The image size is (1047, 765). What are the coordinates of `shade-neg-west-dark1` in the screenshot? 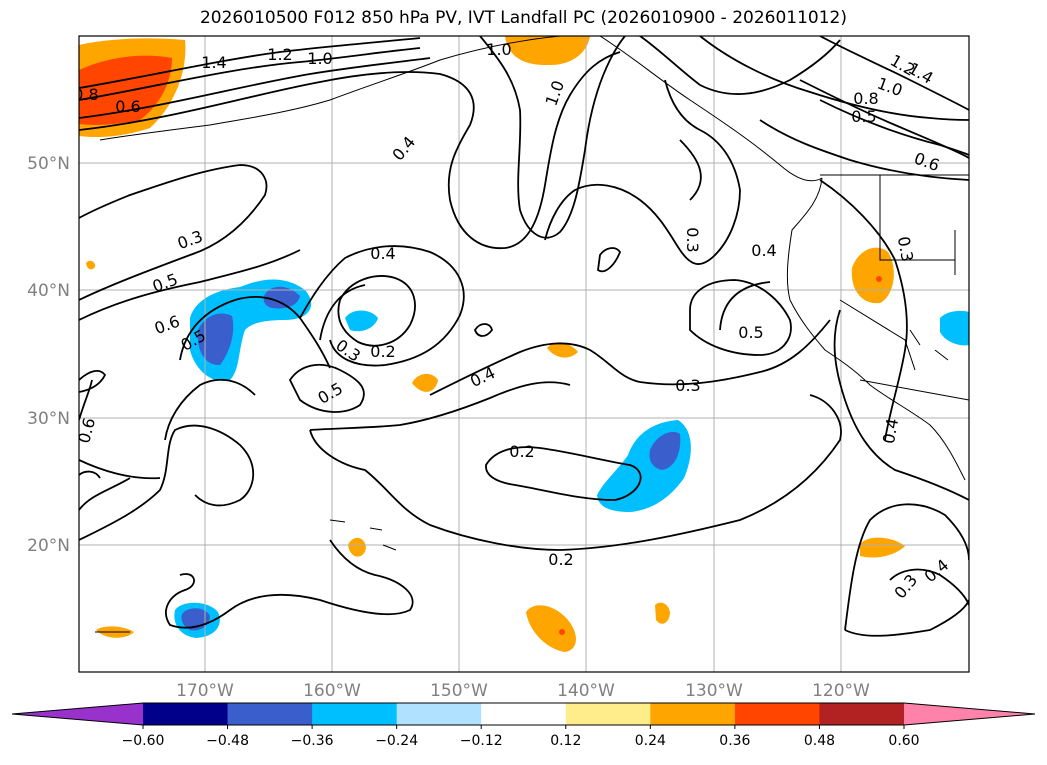 It's located at (215, 339).